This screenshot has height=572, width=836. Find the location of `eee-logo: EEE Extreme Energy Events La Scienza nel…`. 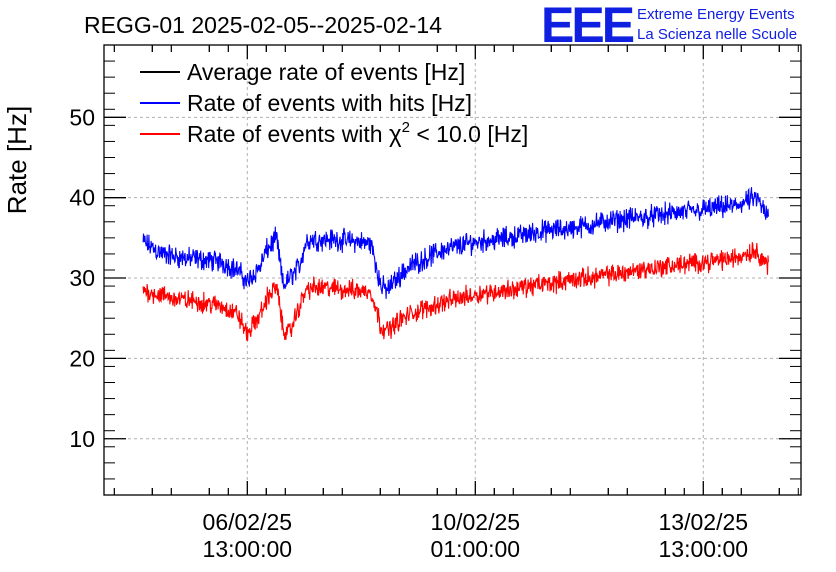

eee-logo: EEE Extreme Energy Events La Scienza nel… is located at coordinates (669, 26).